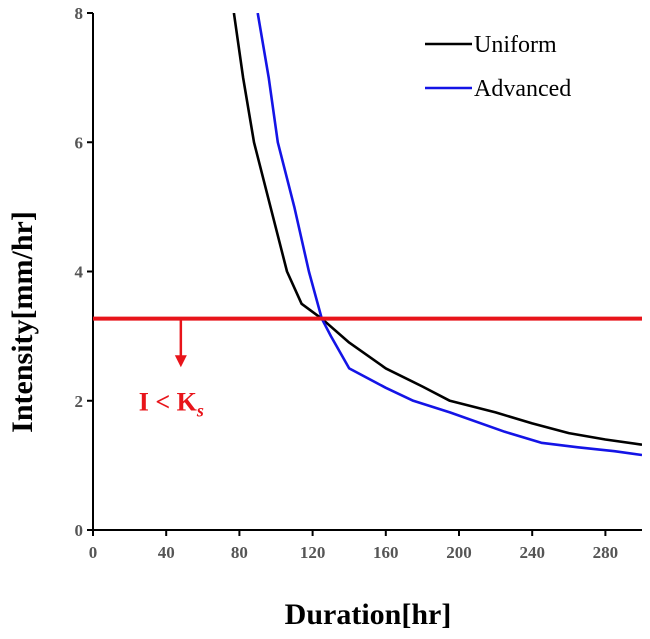 Image resolution: width=650 pixels, height=639 pixels. I want to click on x-tick-label: 80, so click(239, 552).